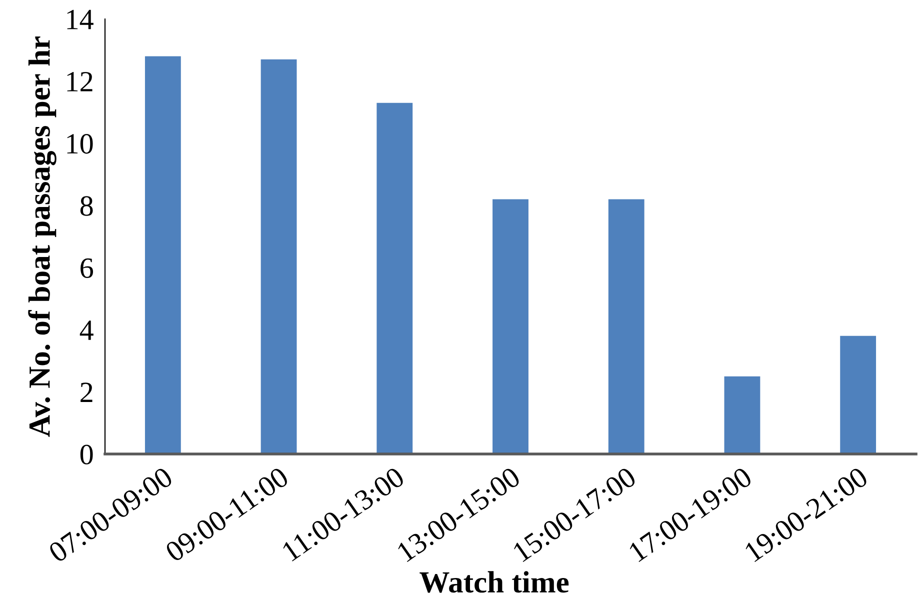  What do you see at coordinates (79, 82) in the screenshot?
I see `y-tick-label: 12` at bounding box center [79, 82].